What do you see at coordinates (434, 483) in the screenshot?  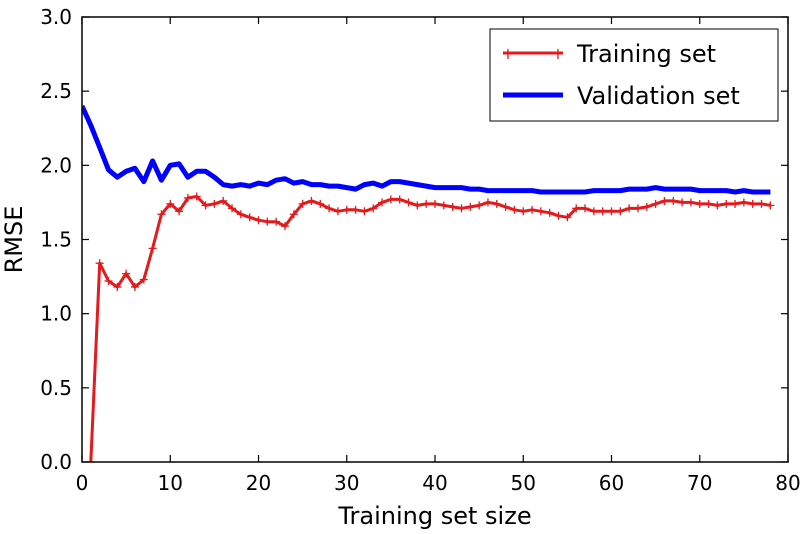 I see `x-tick-label: 40` at bounding box center [434, 483].